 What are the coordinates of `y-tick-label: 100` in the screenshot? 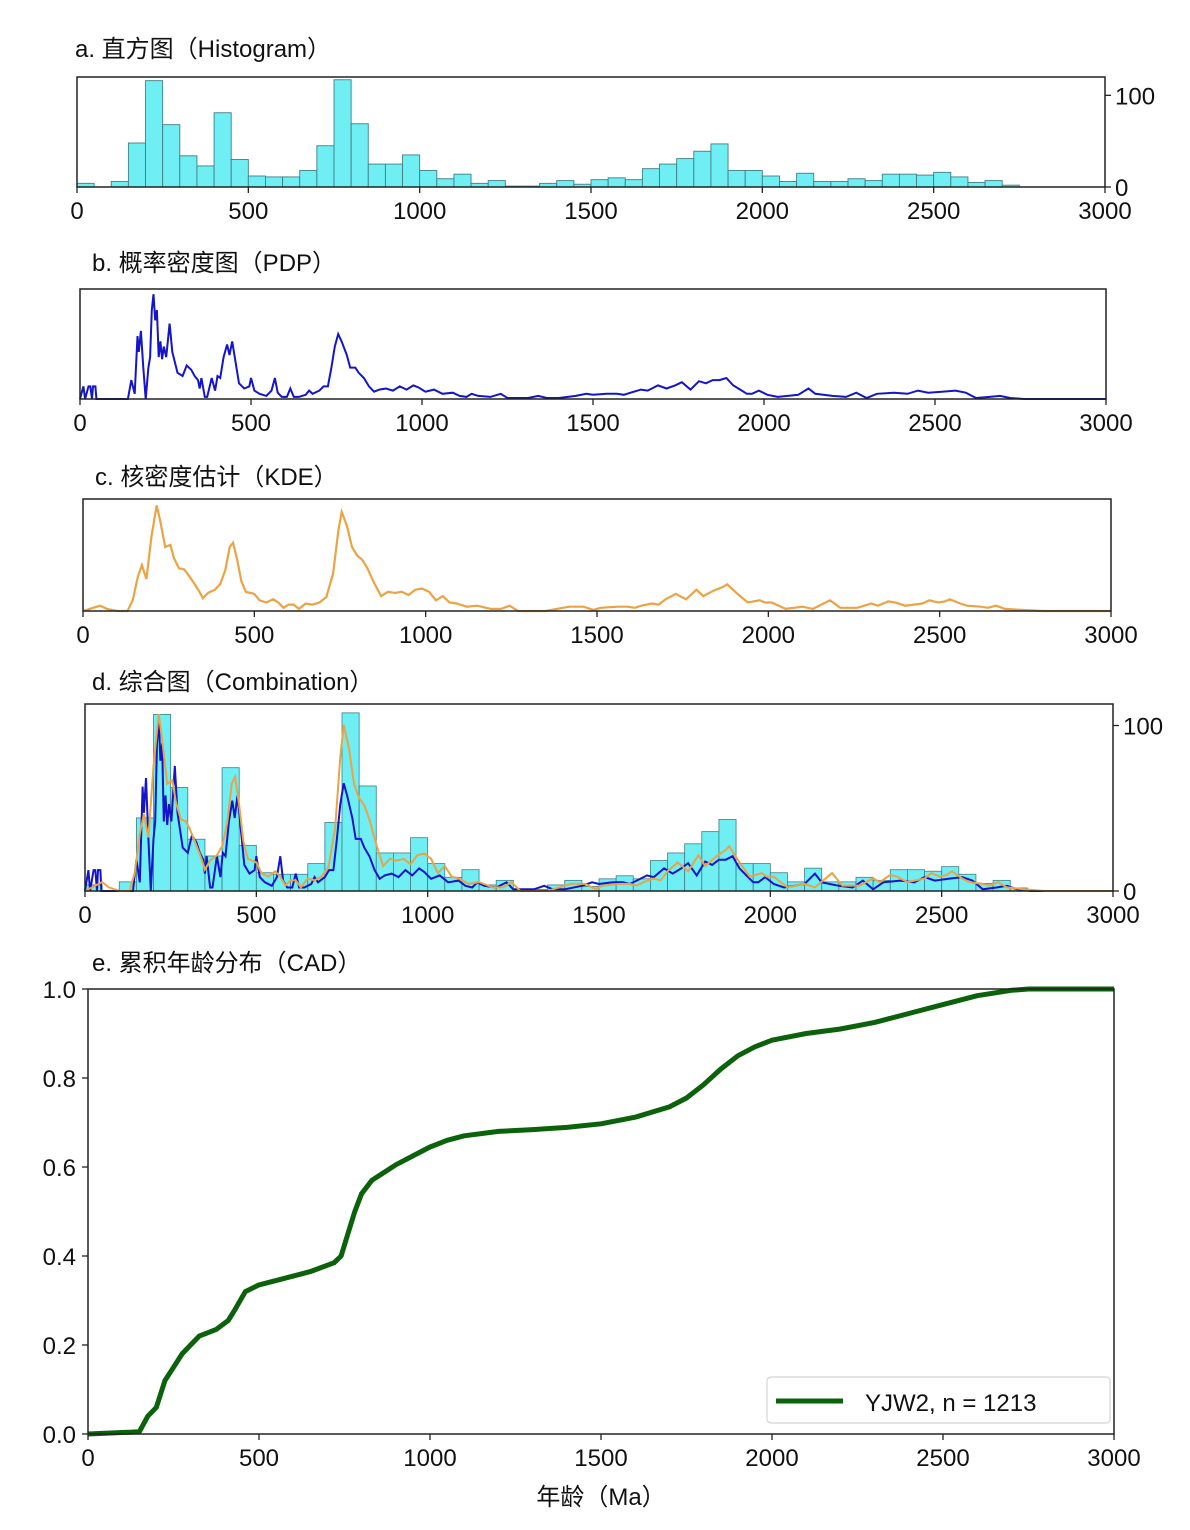 It's located at (1135, 96).